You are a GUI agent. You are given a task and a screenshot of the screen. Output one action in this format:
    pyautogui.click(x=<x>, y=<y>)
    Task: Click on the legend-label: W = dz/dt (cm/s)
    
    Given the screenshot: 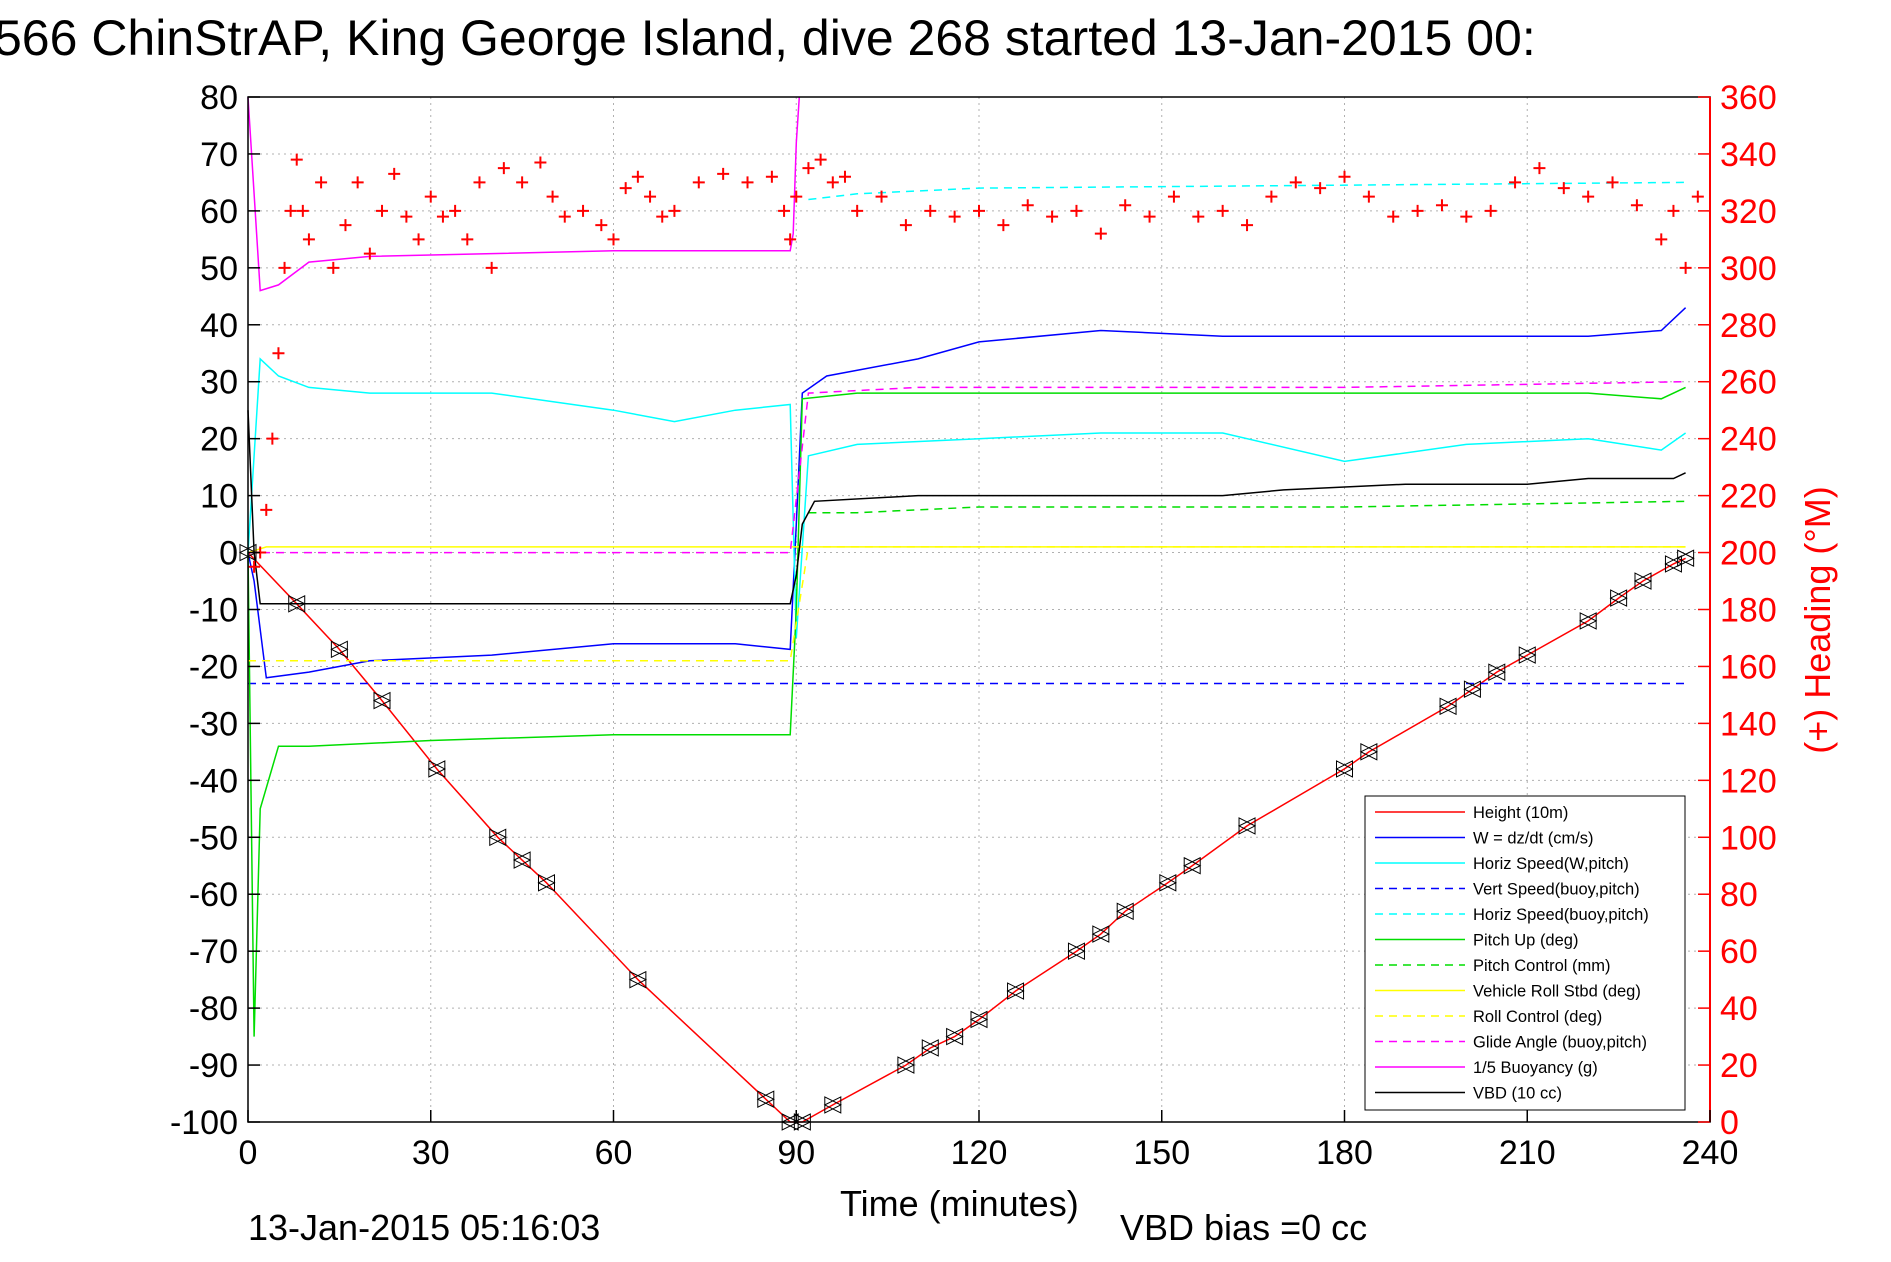 What is the action you would take?
    pyautogui.click(x=1533, y=839)
    